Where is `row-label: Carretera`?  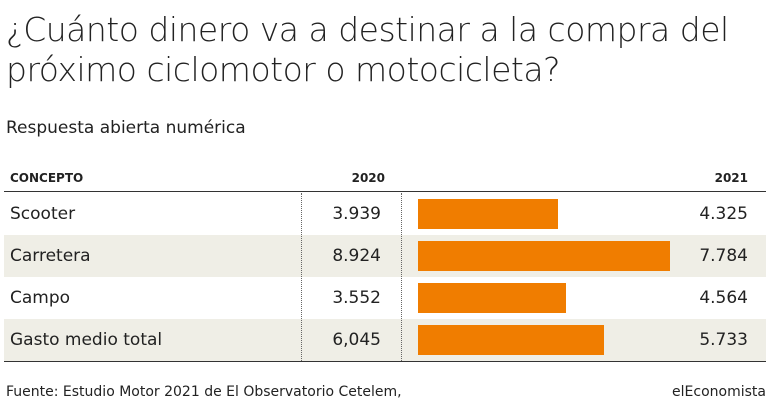 row-label: Carretera is located at coordinates (50, 256).